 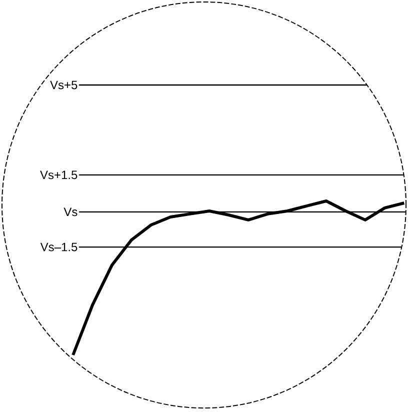 I want to click on ref-line-label: Vs–1.5, so click(x=59, y=247).